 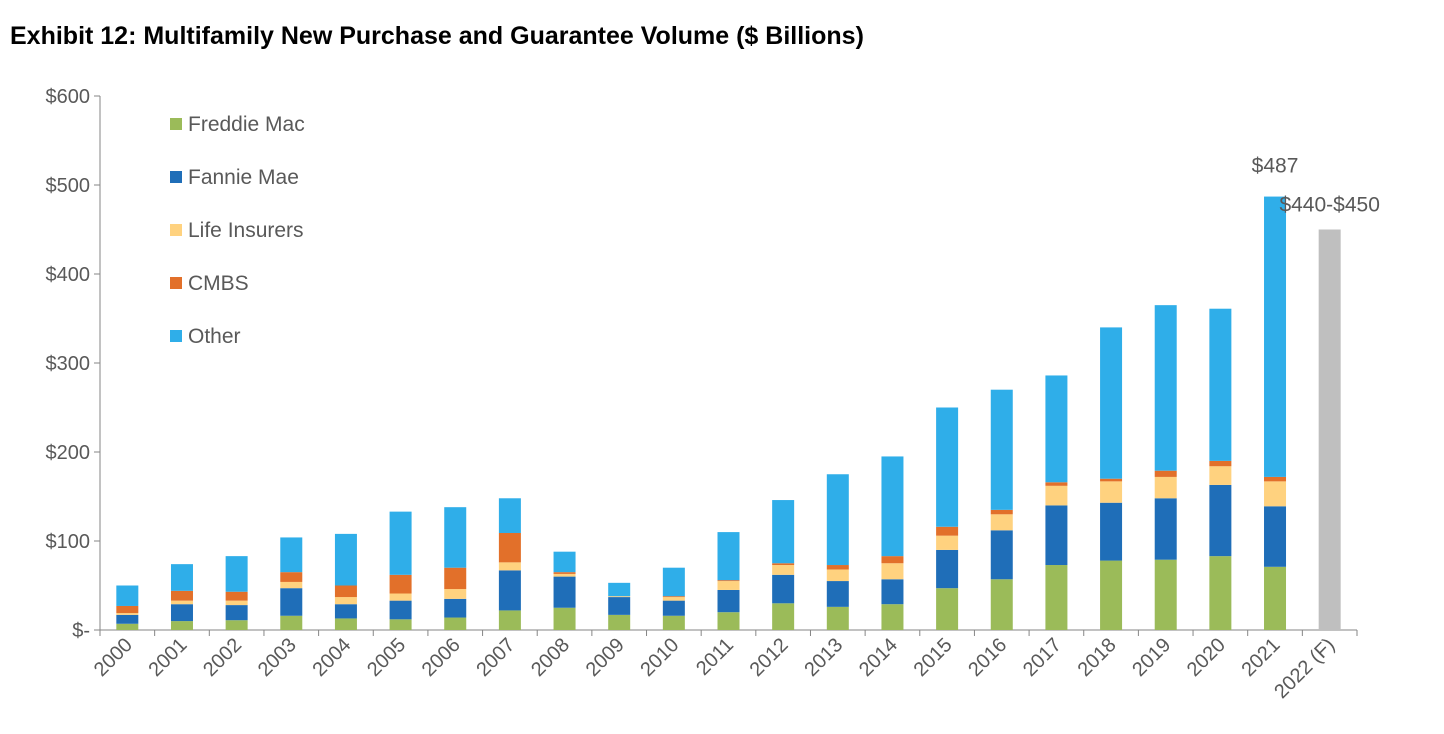 What do you see at coordinates (878, 657) in the screenshot?
I see `x-tick-label: 2014` at bounding box center [878, 657].